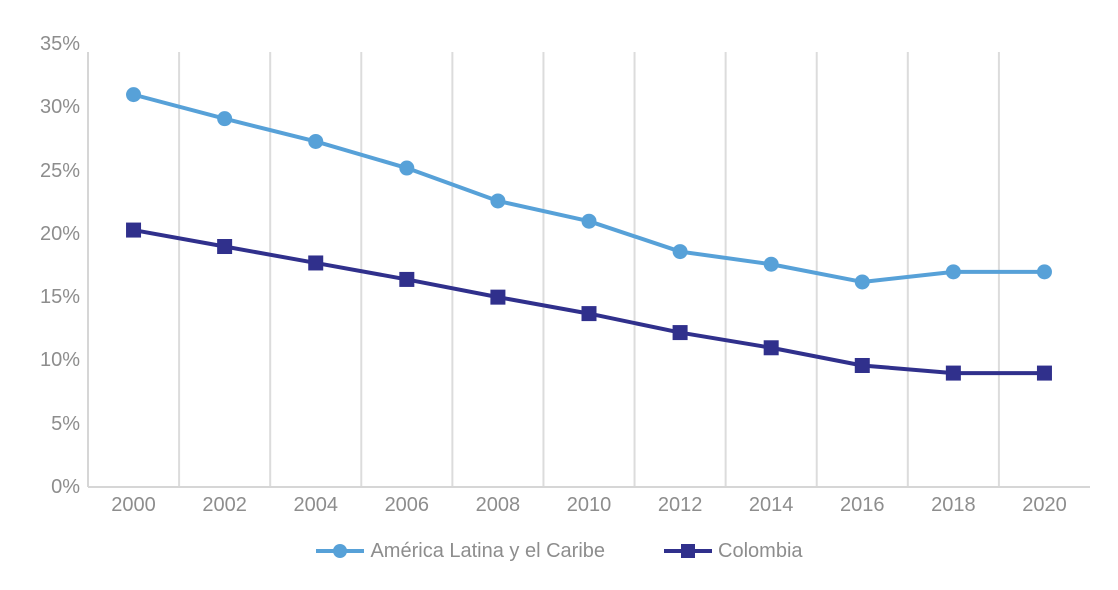  What do you see at coordinates (862, 505) in the screenshot?
I see `x-axis-tick-label: 2016` at bounding box center [862, 505].